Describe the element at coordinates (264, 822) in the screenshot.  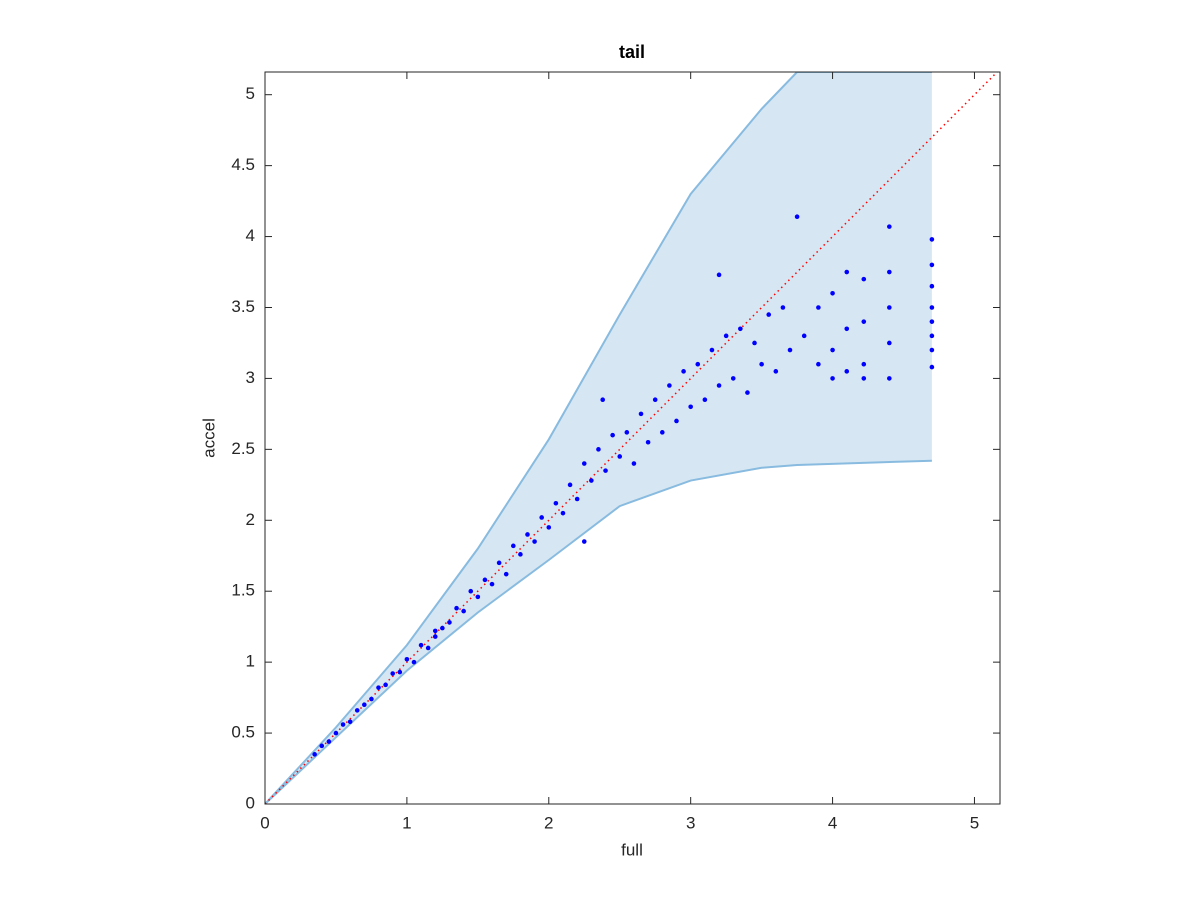
I see `x-tick-label: 0` at that location.